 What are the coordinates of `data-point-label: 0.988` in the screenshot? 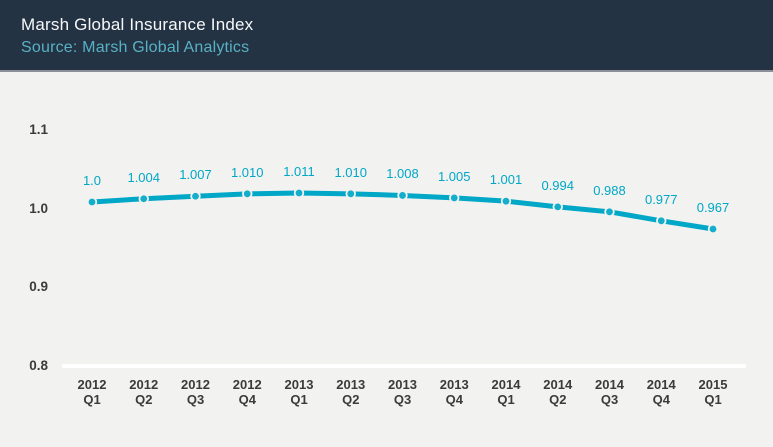 It's located at (609, 190).